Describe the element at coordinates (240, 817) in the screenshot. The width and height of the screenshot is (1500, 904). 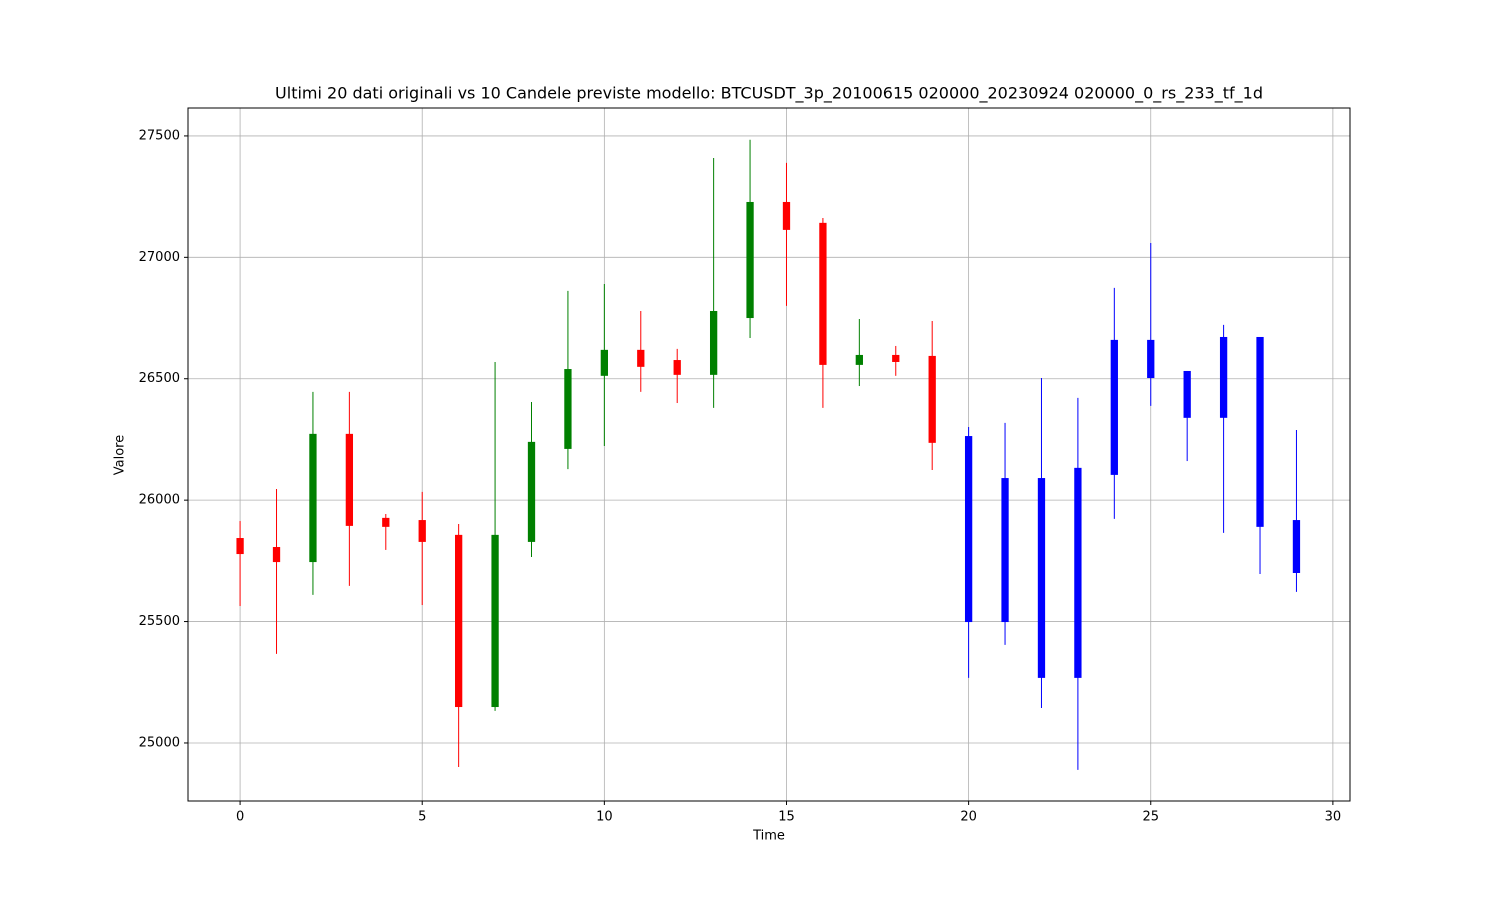
I see `x-tick-label: 0` at that location.